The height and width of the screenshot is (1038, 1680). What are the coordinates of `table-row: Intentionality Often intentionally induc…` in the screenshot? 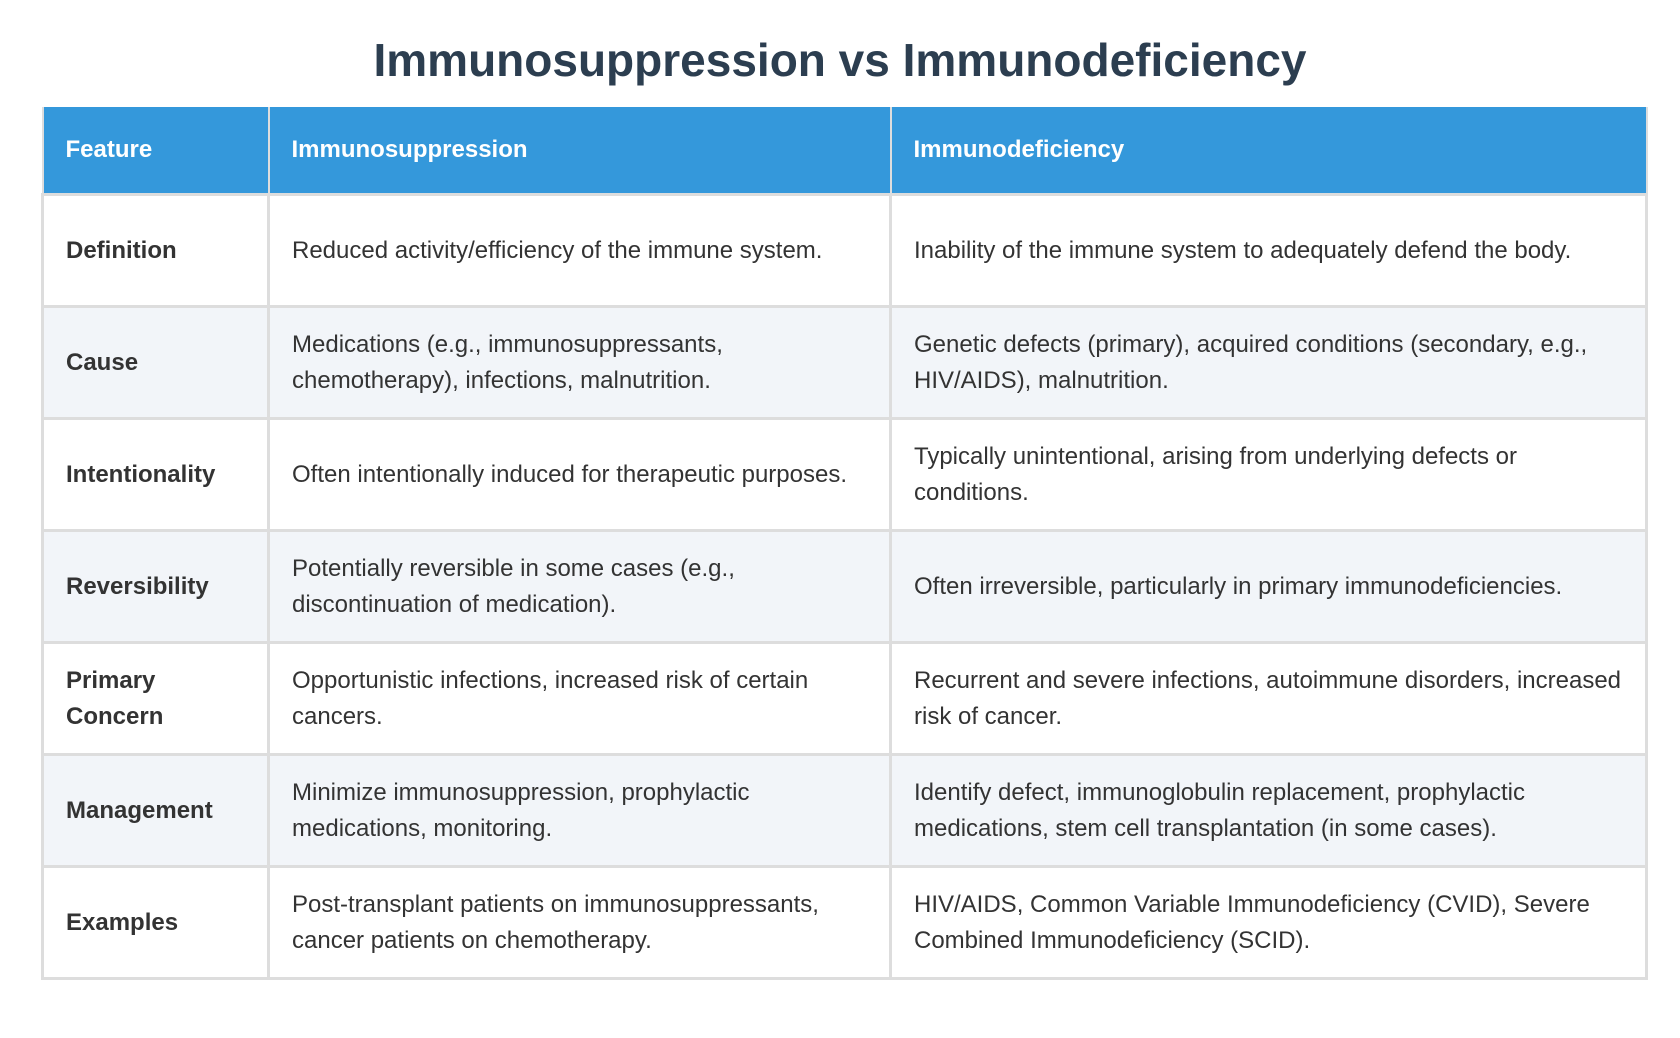 It's located at (844, 474).